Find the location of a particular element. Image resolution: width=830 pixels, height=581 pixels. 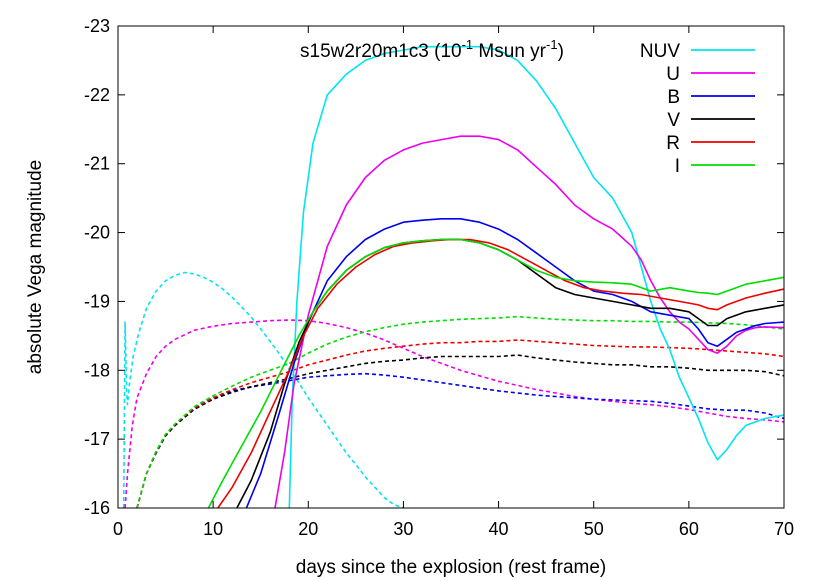

legend-title-suffix: ) is located at coordinates (561, 51).